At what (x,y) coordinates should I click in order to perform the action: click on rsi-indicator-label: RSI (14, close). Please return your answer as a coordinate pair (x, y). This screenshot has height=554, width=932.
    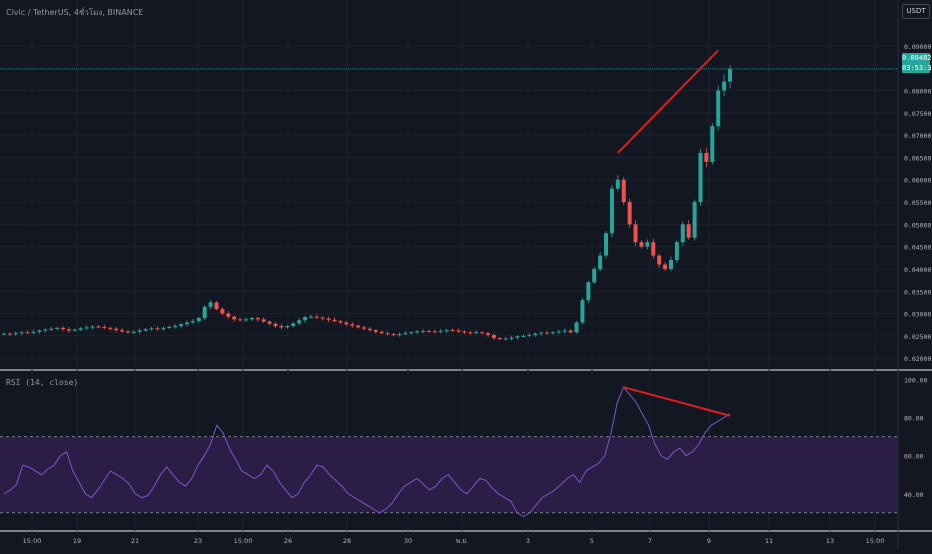
    Looking at the image, I should click on (42, 382).